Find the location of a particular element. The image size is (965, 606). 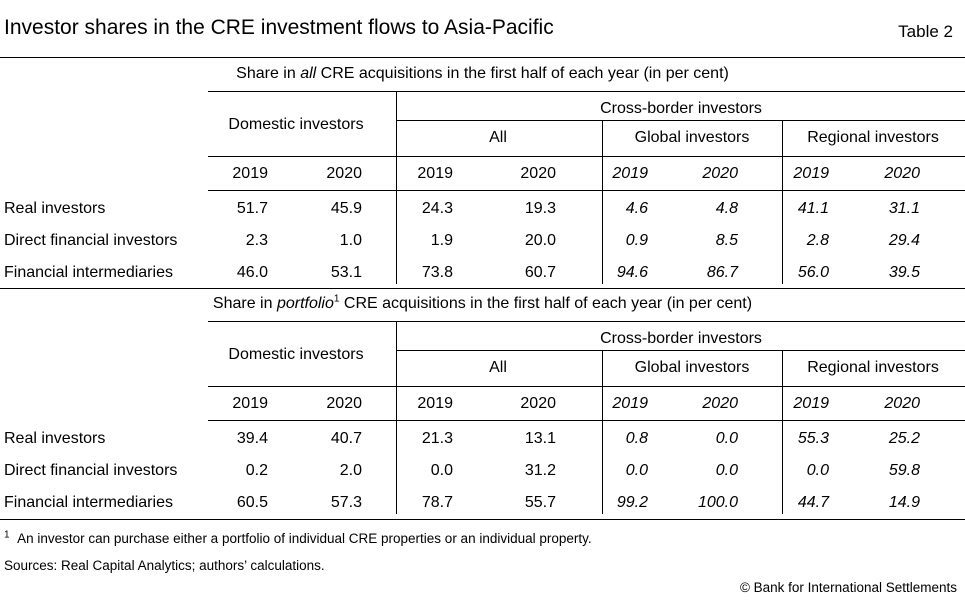

table-cell: 57.3 is located at coordinates (346, 502).